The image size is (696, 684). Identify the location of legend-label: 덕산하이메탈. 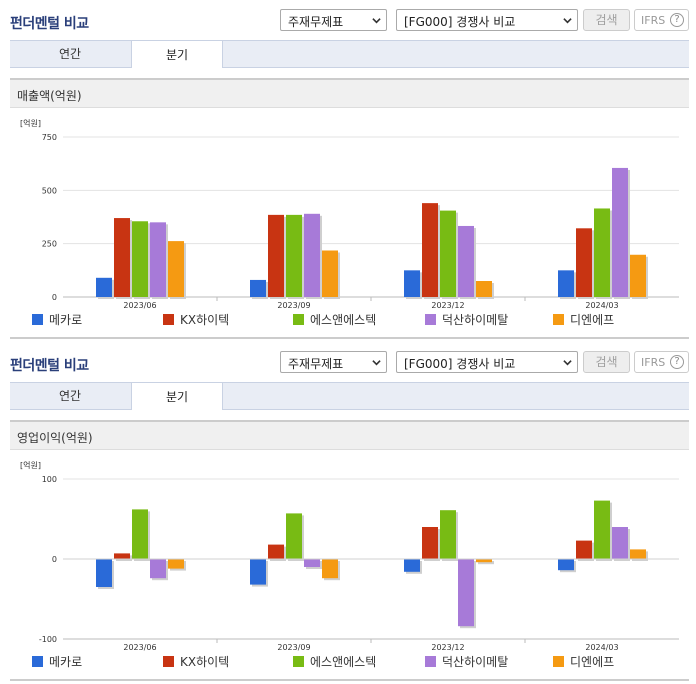
(475, 320).